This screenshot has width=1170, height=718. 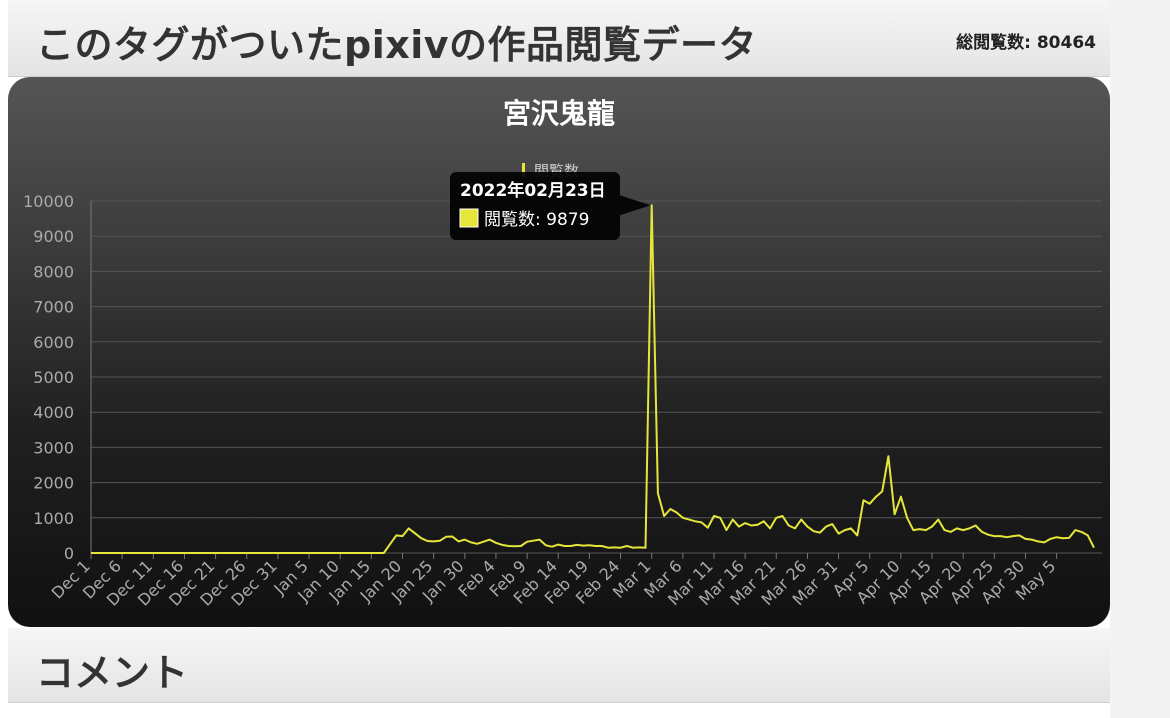 What do you see at coordinates (536, 220) in the screenshot?
I see `tooltip-value: 閲覧数: 9879` at bounding box center [536, 220].